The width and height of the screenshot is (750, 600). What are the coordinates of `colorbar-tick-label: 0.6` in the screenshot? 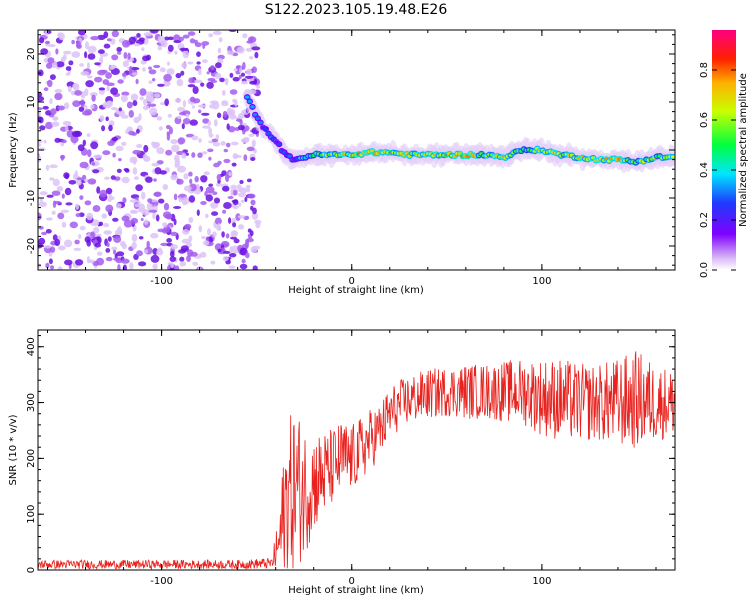 It's located at (704, 120).